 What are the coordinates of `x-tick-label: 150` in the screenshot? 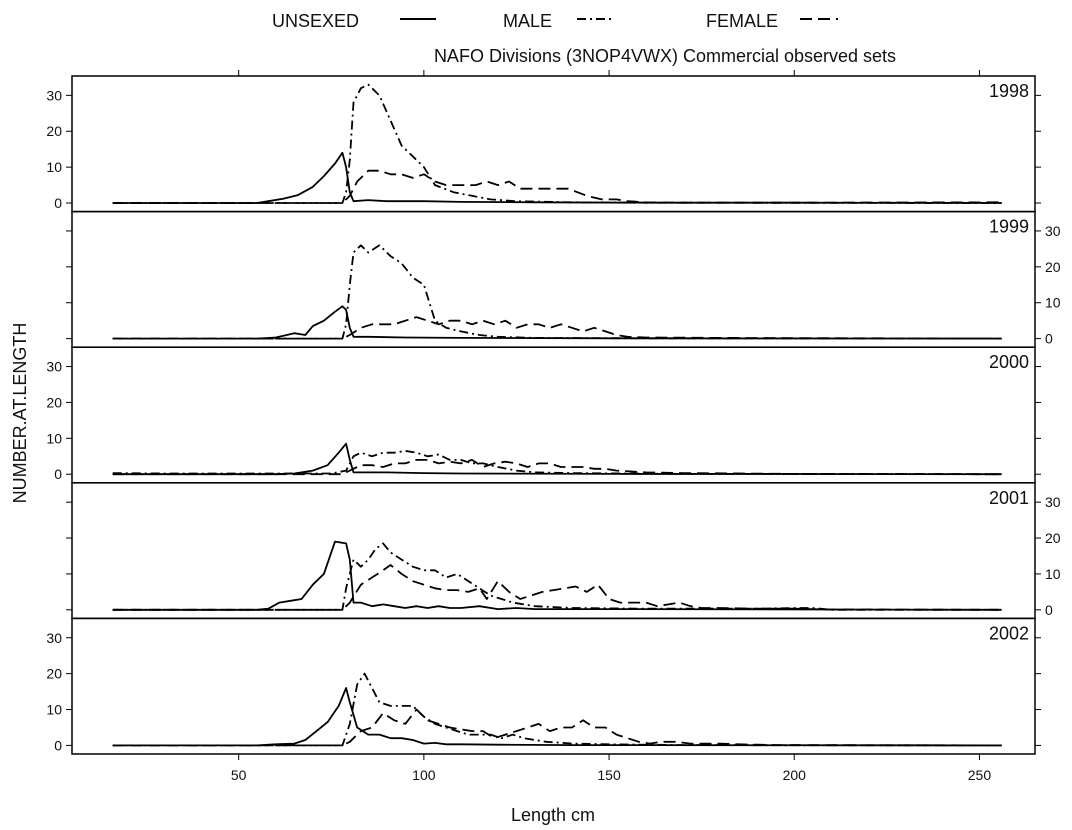 It's located at (609, 775).